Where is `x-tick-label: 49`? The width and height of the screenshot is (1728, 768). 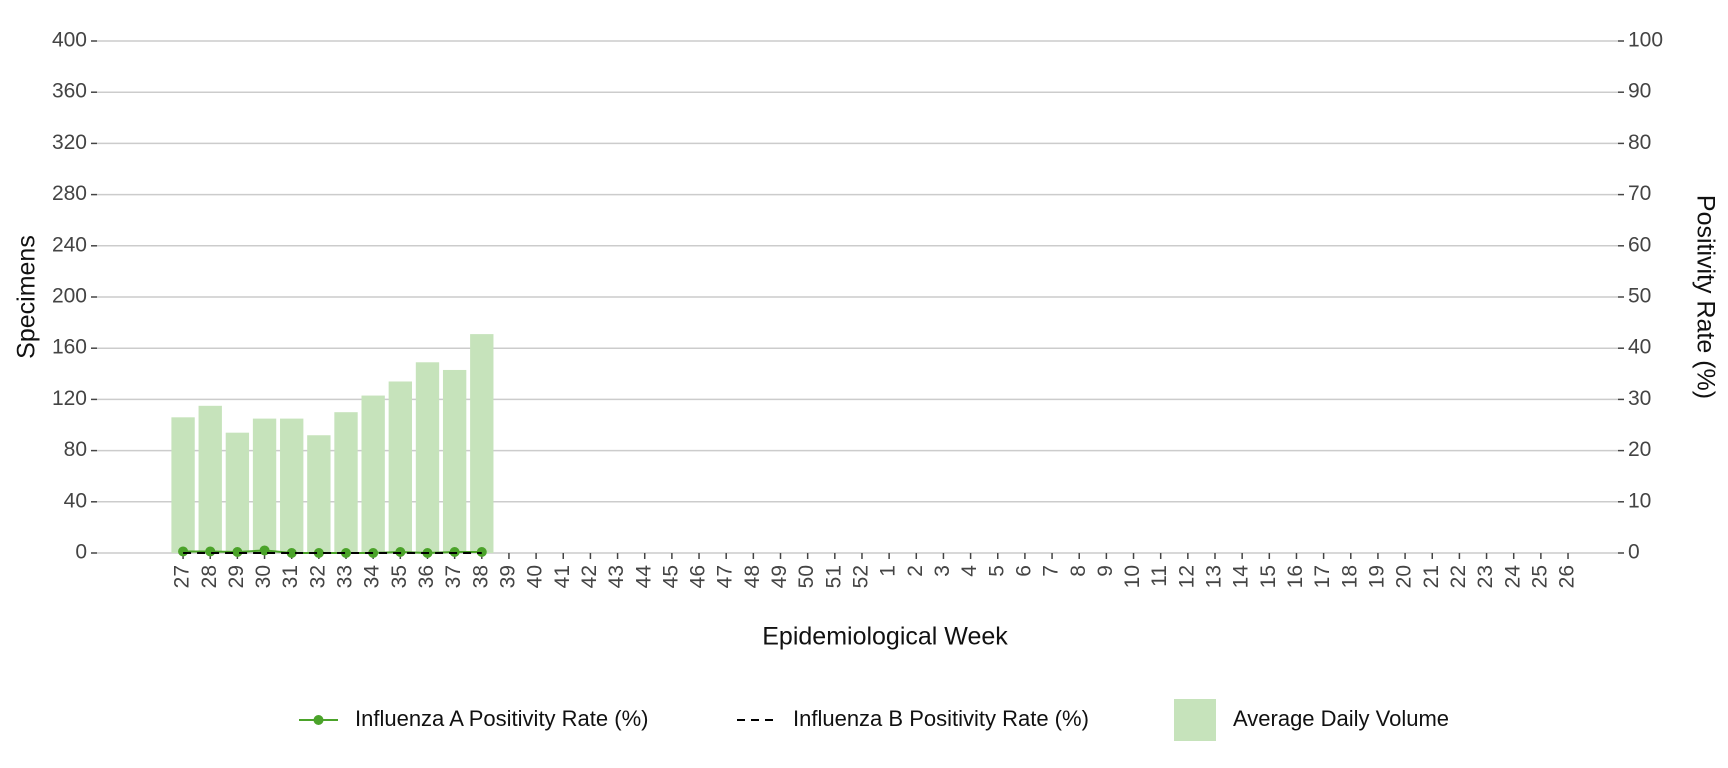 x-tick-label: 49 is located at coordinates (779, 576).